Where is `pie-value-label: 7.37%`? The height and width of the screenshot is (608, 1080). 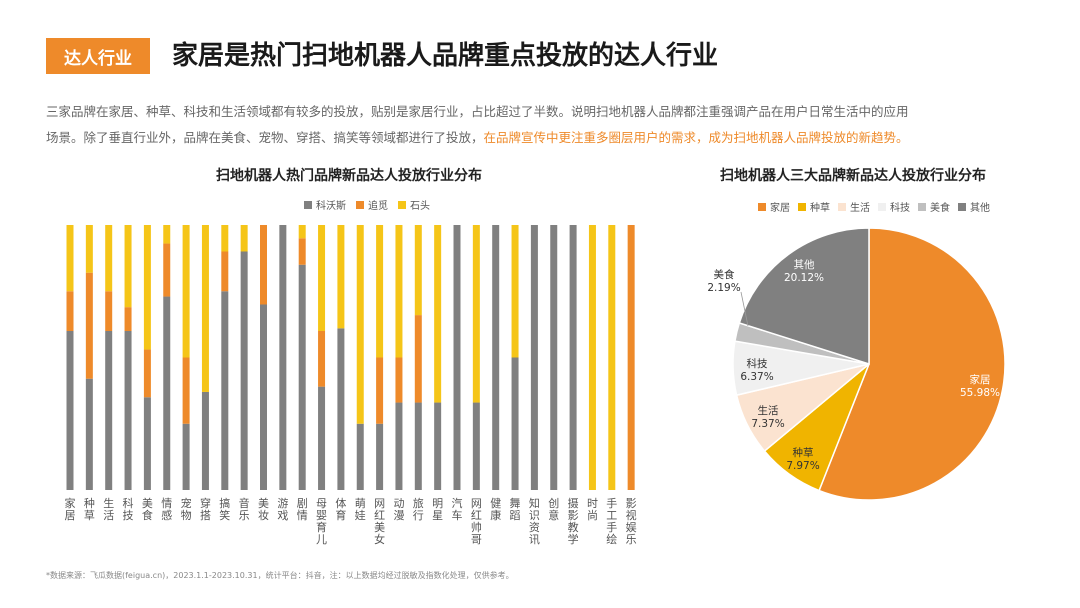
pie-value-label: 7.37% is located at coordinates (767, 424).